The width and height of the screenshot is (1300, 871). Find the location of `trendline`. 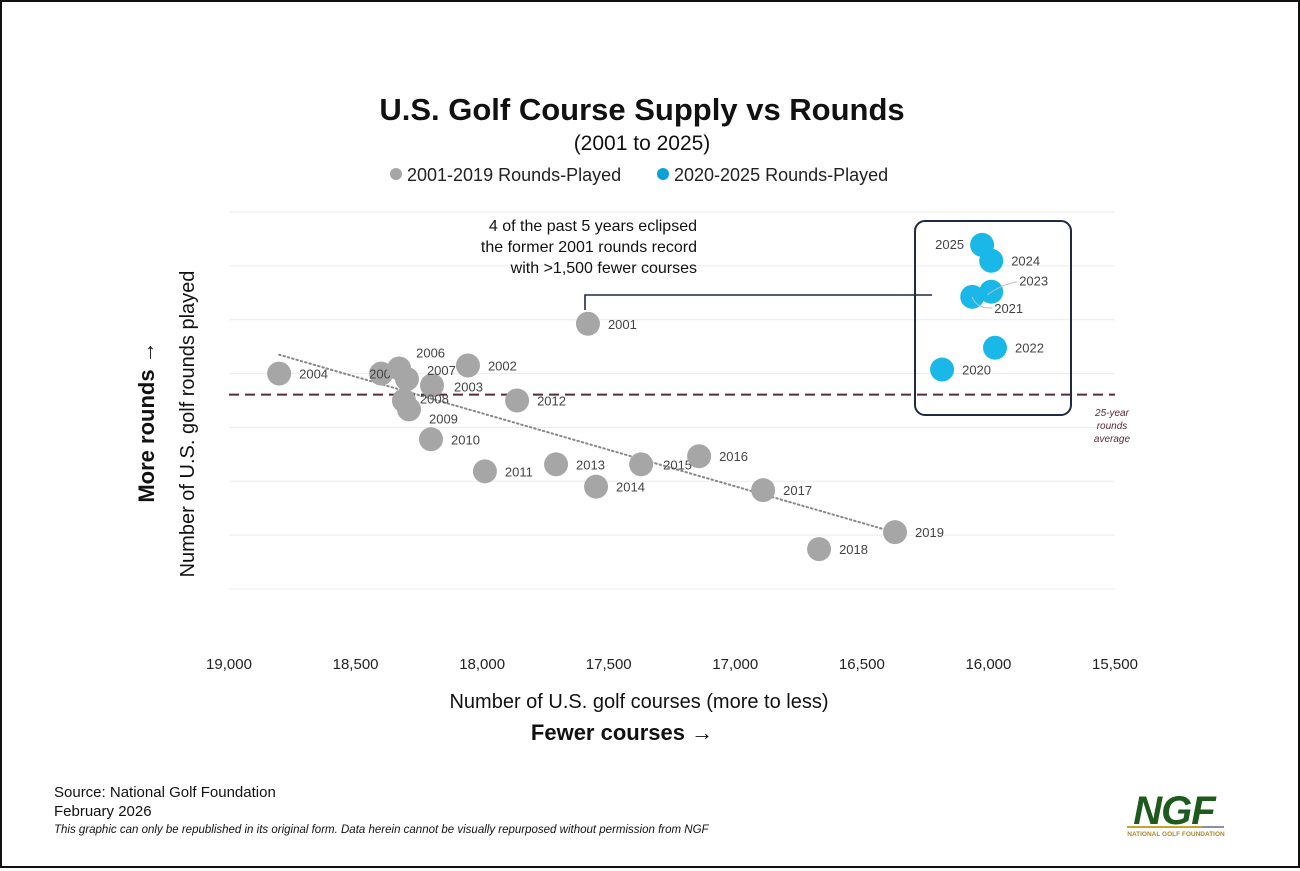

trendline is located at coordinates (587, 443).